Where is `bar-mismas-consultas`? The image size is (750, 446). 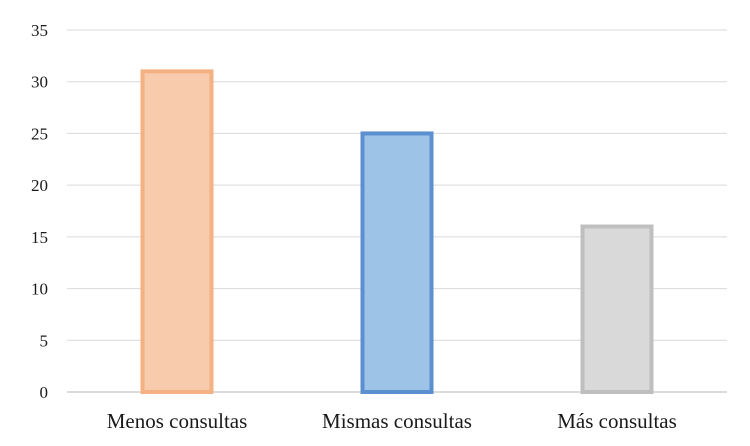 bar-mismas-consultas is located at coordinates (397, 263).